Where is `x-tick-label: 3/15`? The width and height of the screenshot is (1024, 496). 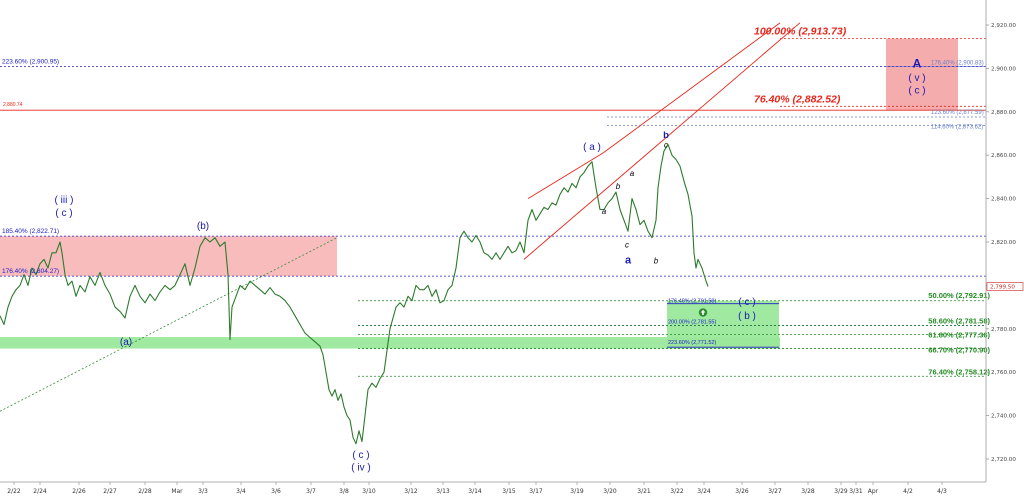
x-tick-label: 3/15 is located at coordinates (509, 491).